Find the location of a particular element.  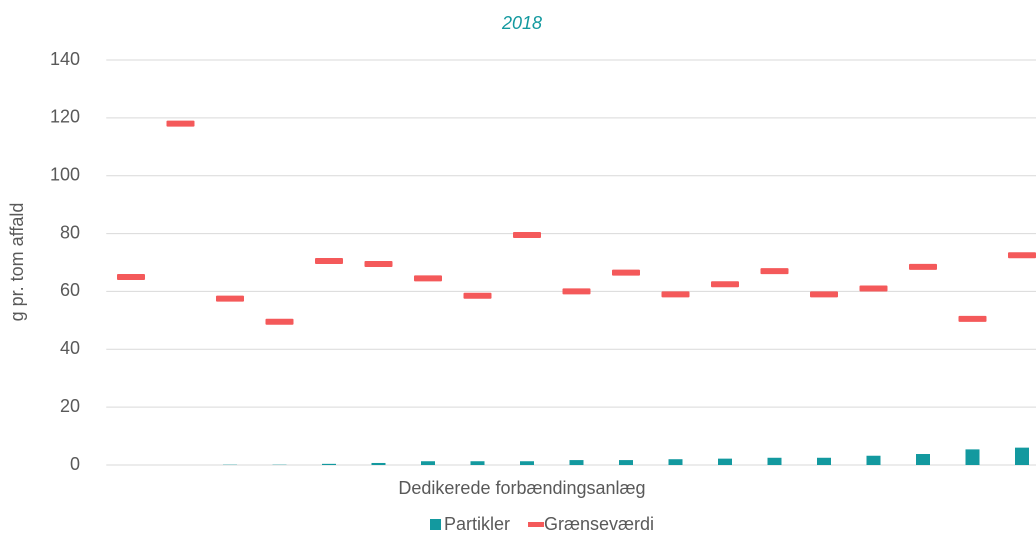

y-axis-label: g pr. tom affald is located at coordinates (17, 262).